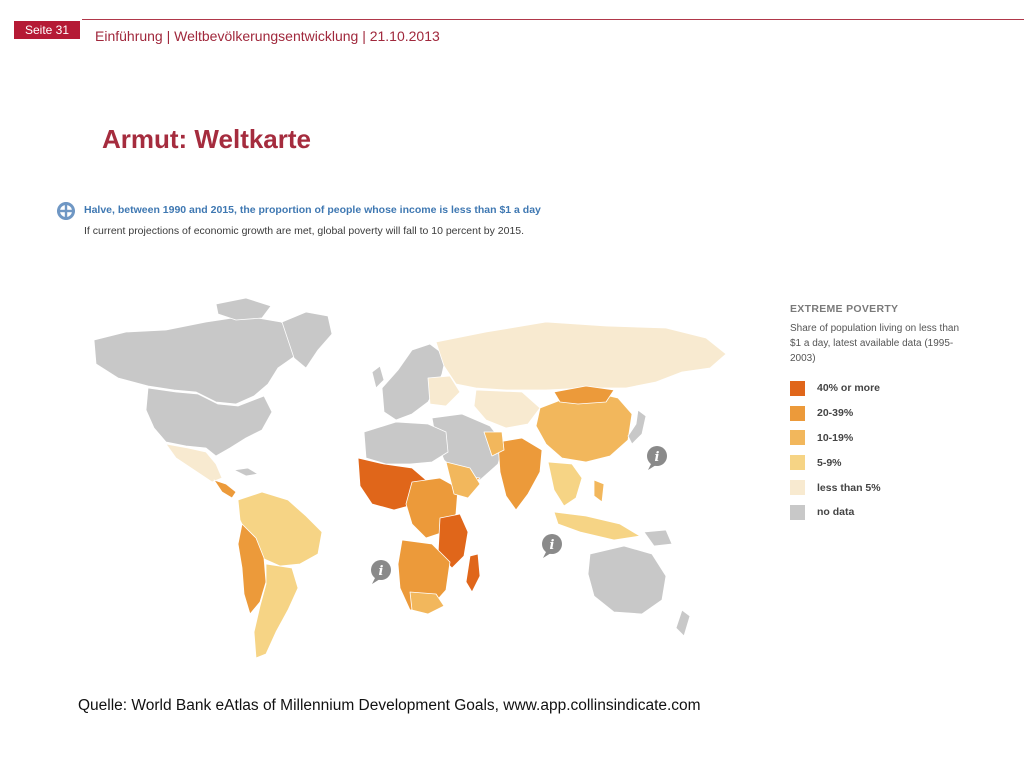  What do you see at coordinates (246, 472) in the screenshot?
I see `region-caribbean` at bounding box center [246, 472].